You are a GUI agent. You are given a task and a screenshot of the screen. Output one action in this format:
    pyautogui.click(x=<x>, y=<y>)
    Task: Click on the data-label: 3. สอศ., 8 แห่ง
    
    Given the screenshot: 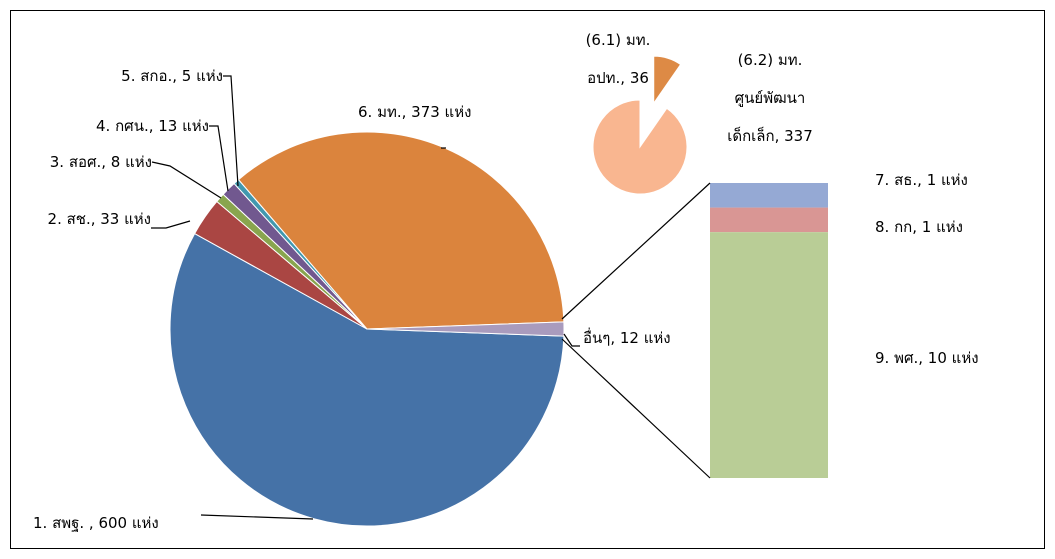 What is the action you would take?
    pyautogui.click(x=100, y=162)
    